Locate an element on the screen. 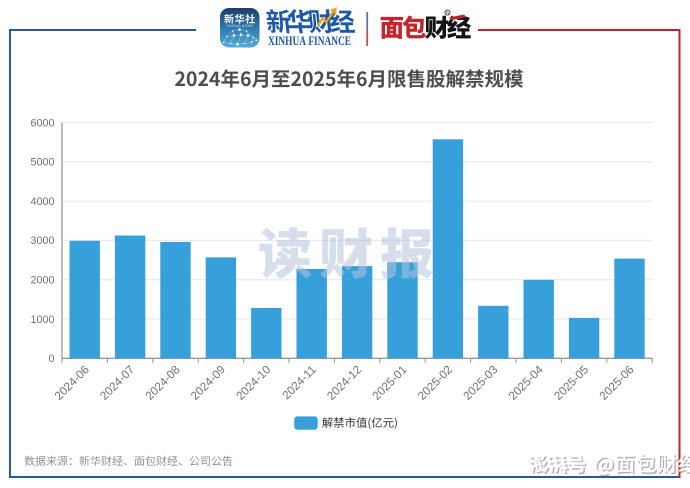  svg-text: XINHUA FINANCE is located at coordinates (309, 41).